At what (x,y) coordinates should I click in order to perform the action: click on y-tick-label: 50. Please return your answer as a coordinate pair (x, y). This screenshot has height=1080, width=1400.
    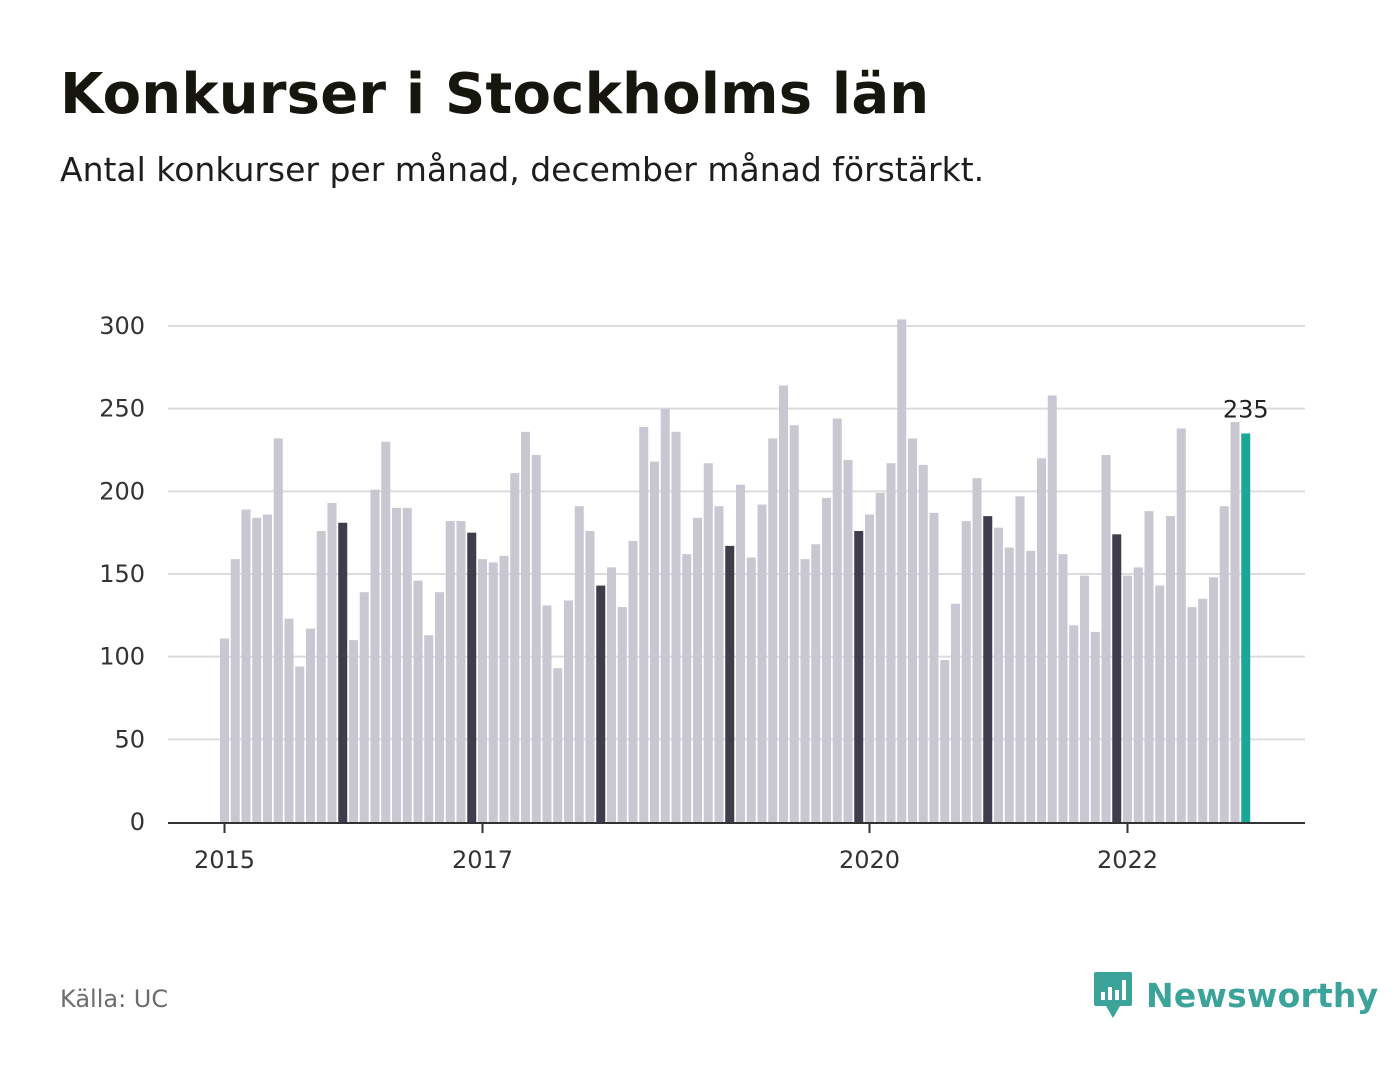
    Looking at the image, I should click on (129, 739).